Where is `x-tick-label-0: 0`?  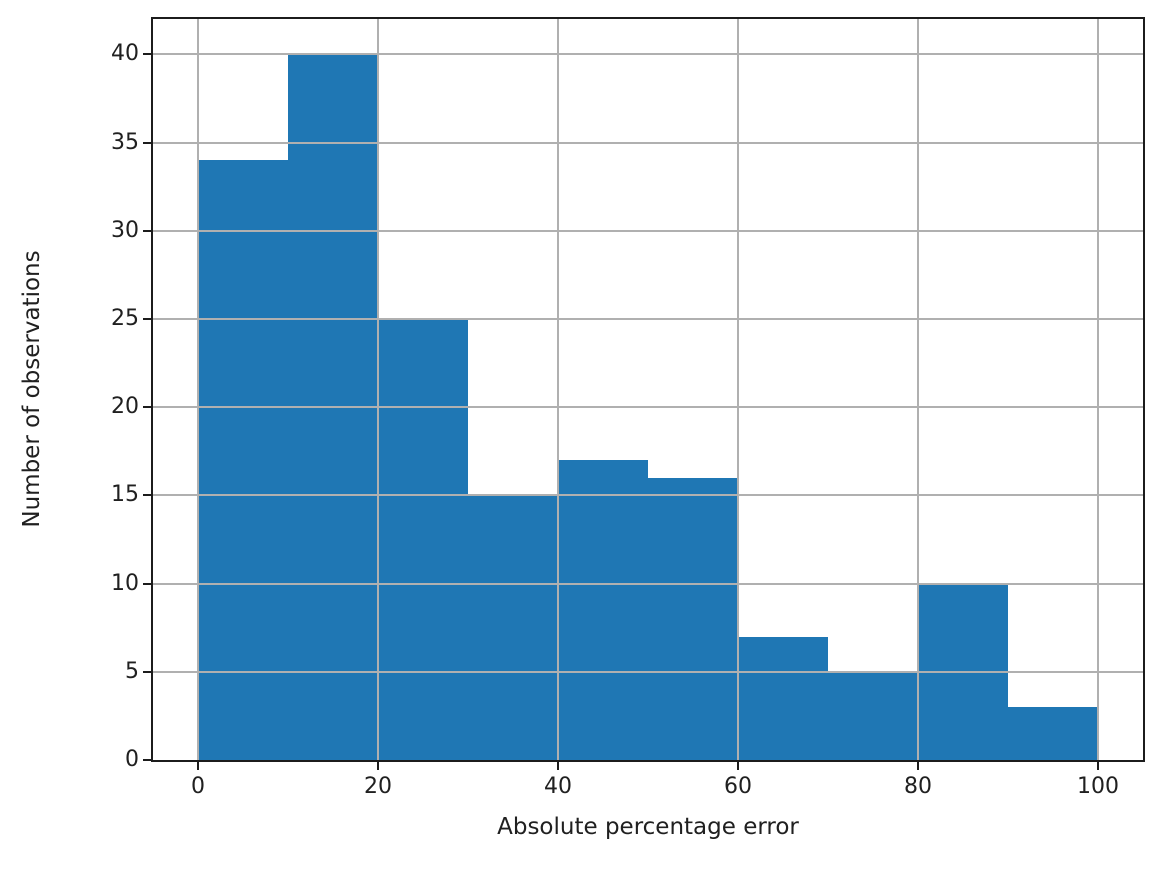
x-tick-label-0: 0 is located at coordinates (198, 786).